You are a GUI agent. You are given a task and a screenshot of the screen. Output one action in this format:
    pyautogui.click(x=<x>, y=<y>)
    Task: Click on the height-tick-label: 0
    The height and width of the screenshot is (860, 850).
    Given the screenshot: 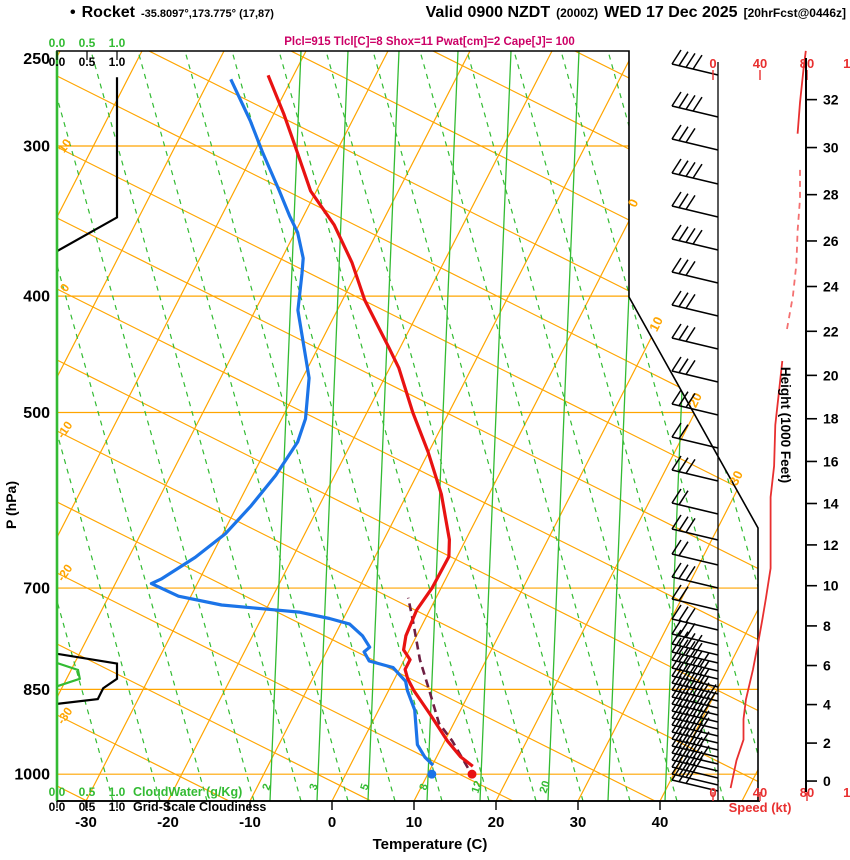 What is the action you would take?
    pyautogui.click(x=827, y=781)
    